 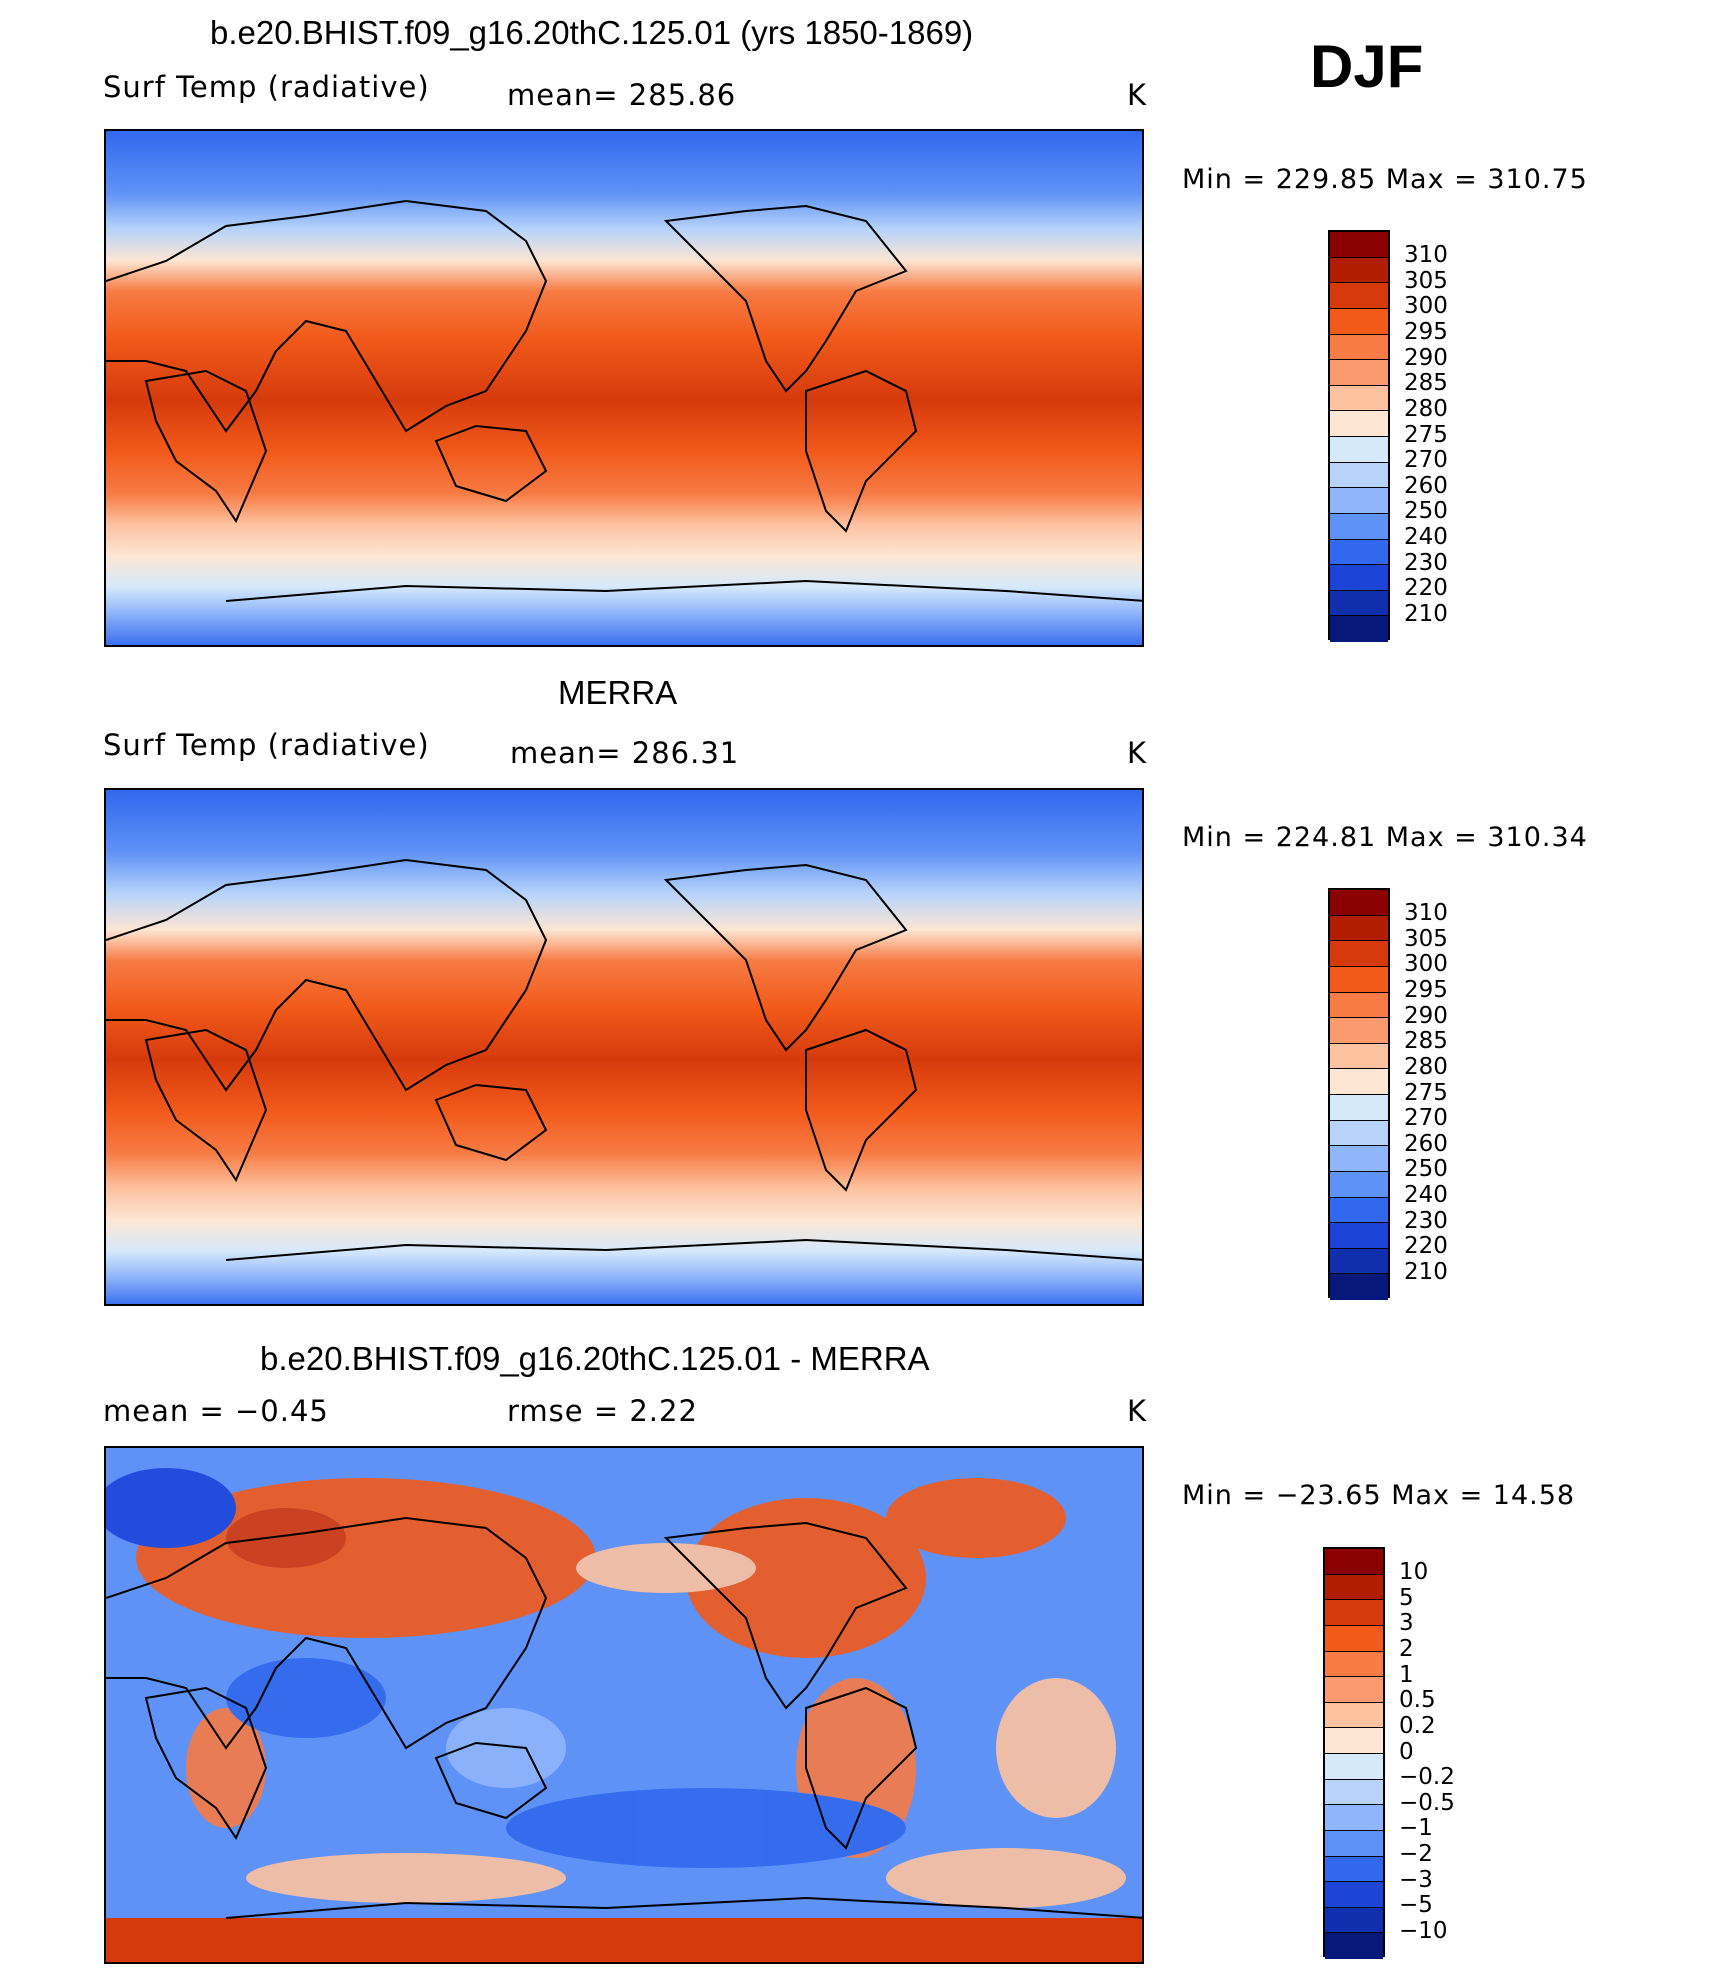 What do you see at coordinates (1379, 1495) in the screenshot?
I see `panel3-minmax: Min = −23.65 Max = 14.58` at bounding box center [1379, 1495].